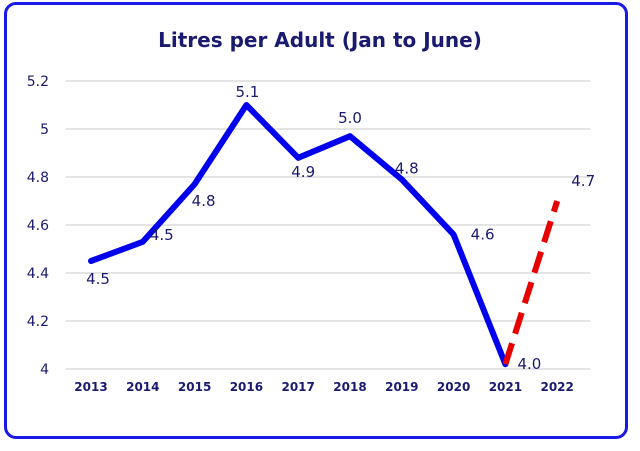 This screenshot has width=640, height=451. Describe the element at coordinates (90, 387) in the screenshot. I see `x-tick-label: 2013` at that location.